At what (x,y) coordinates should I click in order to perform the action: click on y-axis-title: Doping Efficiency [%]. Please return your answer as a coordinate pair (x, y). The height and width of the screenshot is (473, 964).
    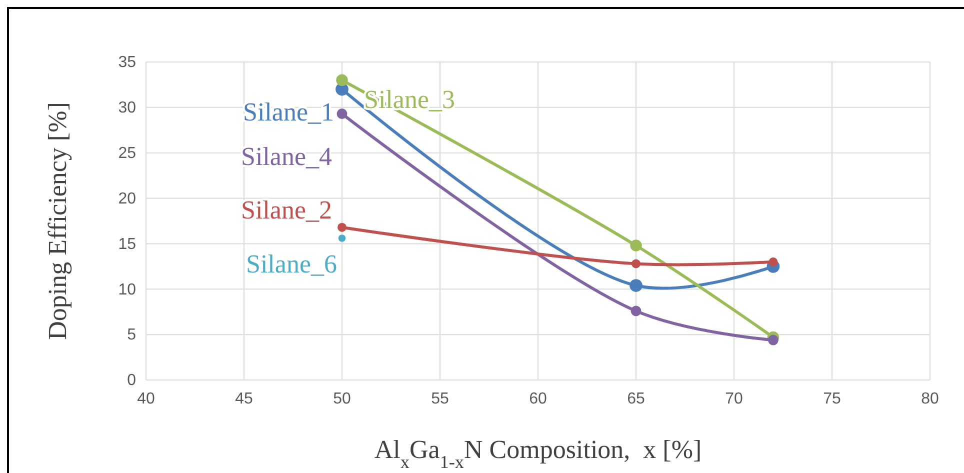
    Looking at the image, I should click on (57, 221).